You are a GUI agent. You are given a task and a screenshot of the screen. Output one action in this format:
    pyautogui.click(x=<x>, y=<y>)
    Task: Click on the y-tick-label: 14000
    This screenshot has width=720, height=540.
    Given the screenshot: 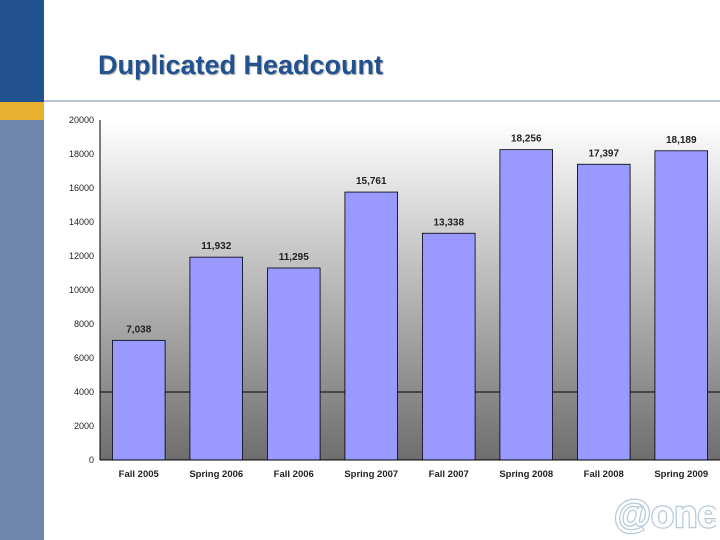 What is the action you would take?
    pyautogui.click(x=81, y=222)
    